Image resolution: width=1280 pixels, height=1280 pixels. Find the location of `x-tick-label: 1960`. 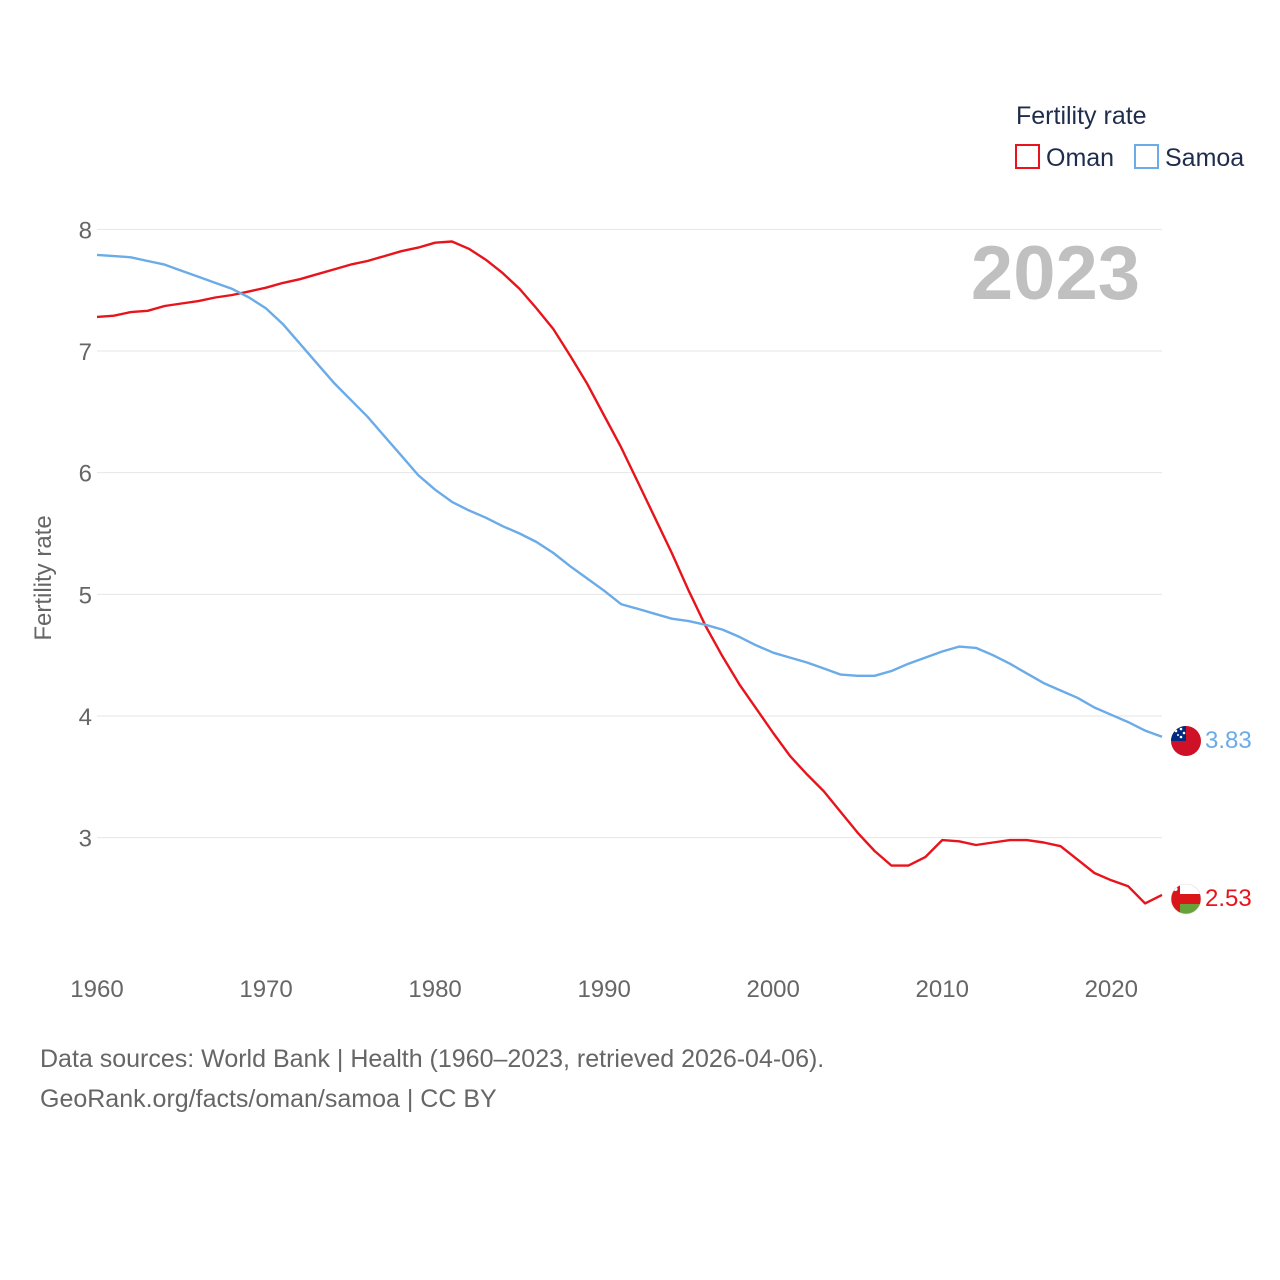

x-tick-label: 1960 is located at coordinates (96, 989).